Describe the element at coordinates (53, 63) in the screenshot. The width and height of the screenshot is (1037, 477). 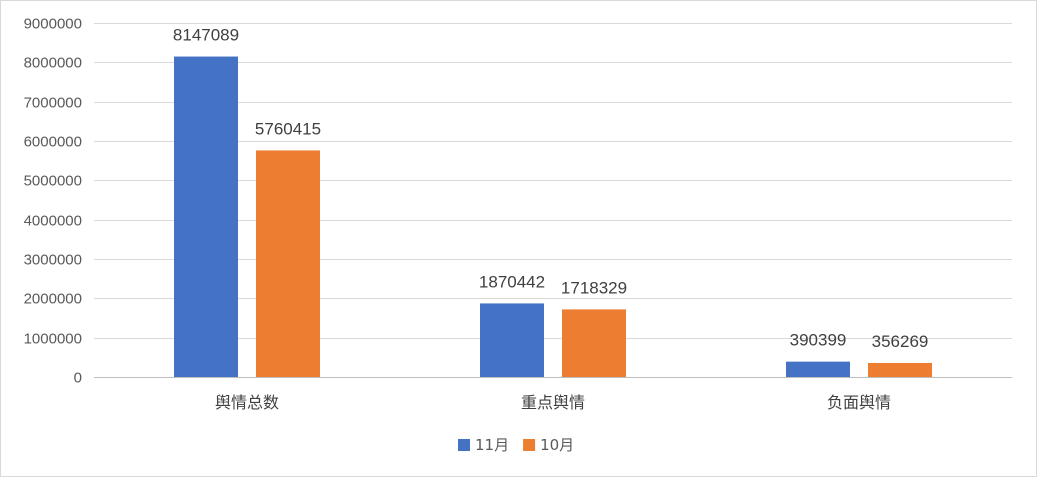
I see `y-tick-label: 8000000` at that location.